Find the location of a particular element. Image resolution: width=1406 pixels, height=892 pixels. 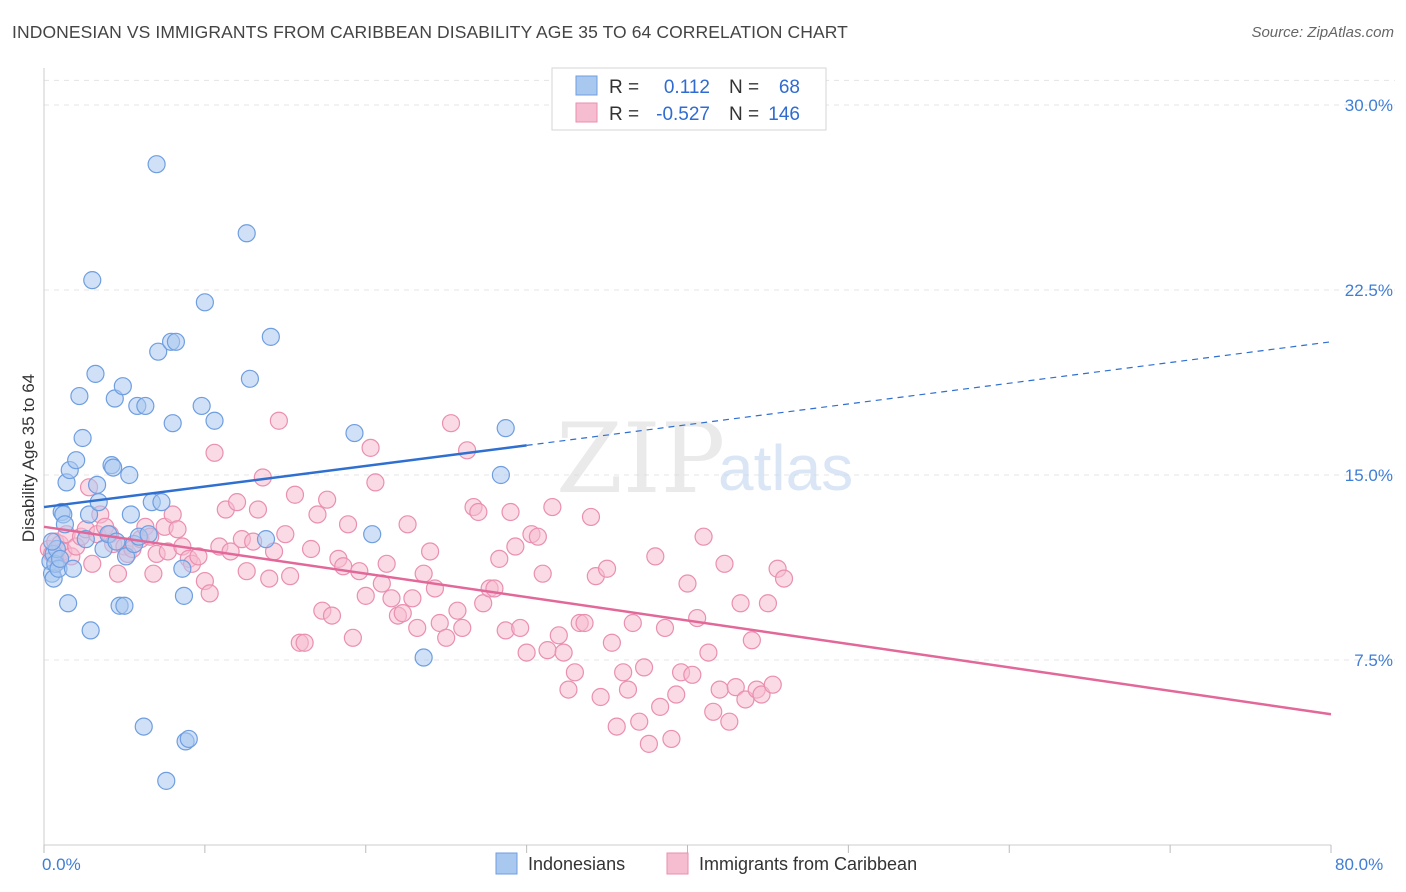

y-tick-label: 15.0% is located at coordinates (1369, 475).